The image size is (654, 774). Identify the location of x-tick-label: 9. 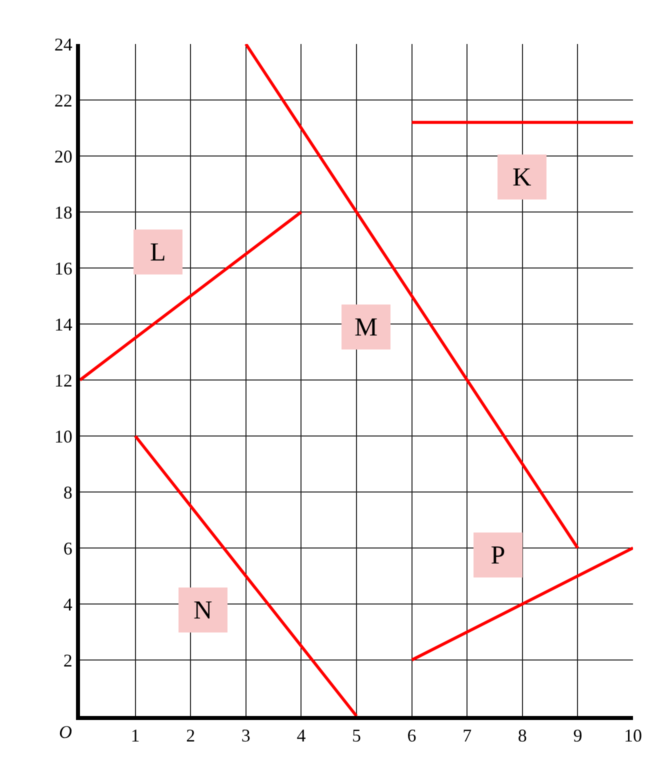
(577, 736).